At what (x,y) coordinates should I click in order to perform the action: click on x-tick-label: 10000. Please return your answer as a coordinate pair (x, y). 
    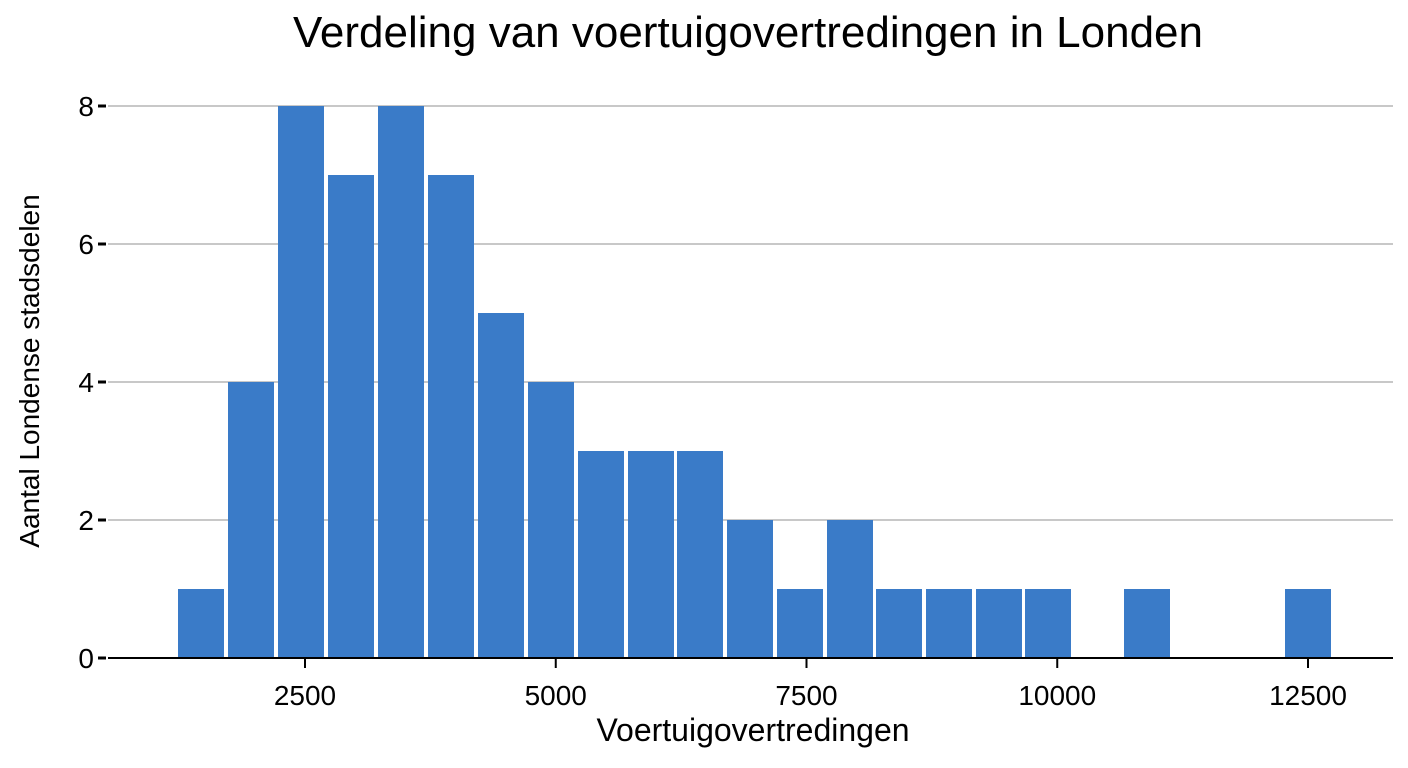
    Looking at the image, I should click on (1057, 695).